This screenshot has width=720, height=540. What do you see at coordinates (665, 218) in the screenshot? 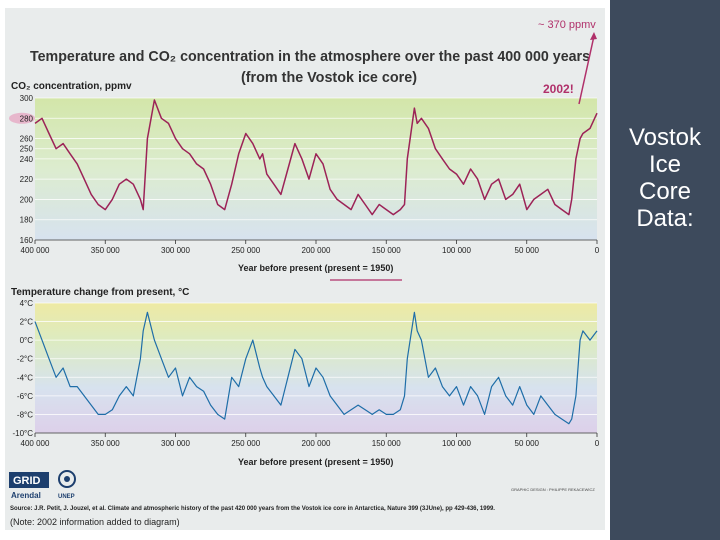
I see `side-caption-line-4: Data:` at bounding box center [665, 218].